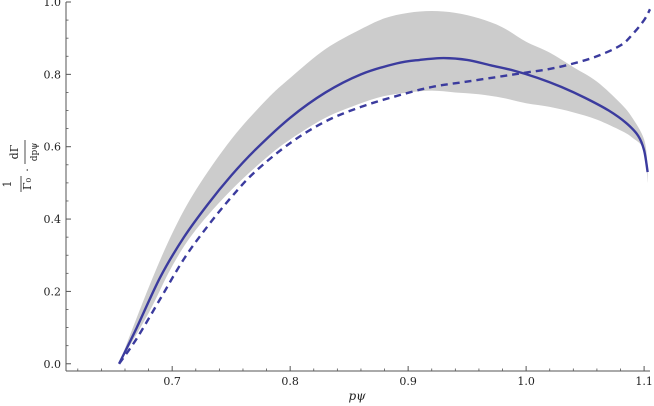  Describe the element at coordinates (57, 185) in the screenshot. I see `y-ticks: 0.0 0.2 0.4 0.6 0.8 1.0` at that location.